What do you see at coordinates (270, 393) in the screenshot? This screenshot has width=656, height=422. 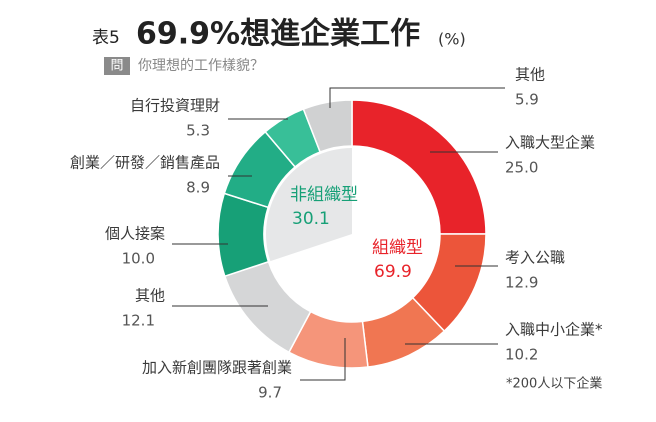 I see `segment-value: 9.7` at bounding box center [270, 393].